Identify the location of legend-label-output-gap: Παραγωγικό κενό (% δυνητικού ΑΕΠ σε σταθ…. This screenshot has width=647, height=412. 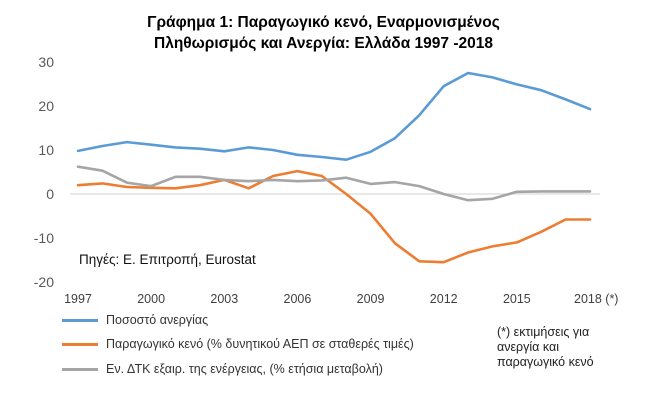
(260, 344).